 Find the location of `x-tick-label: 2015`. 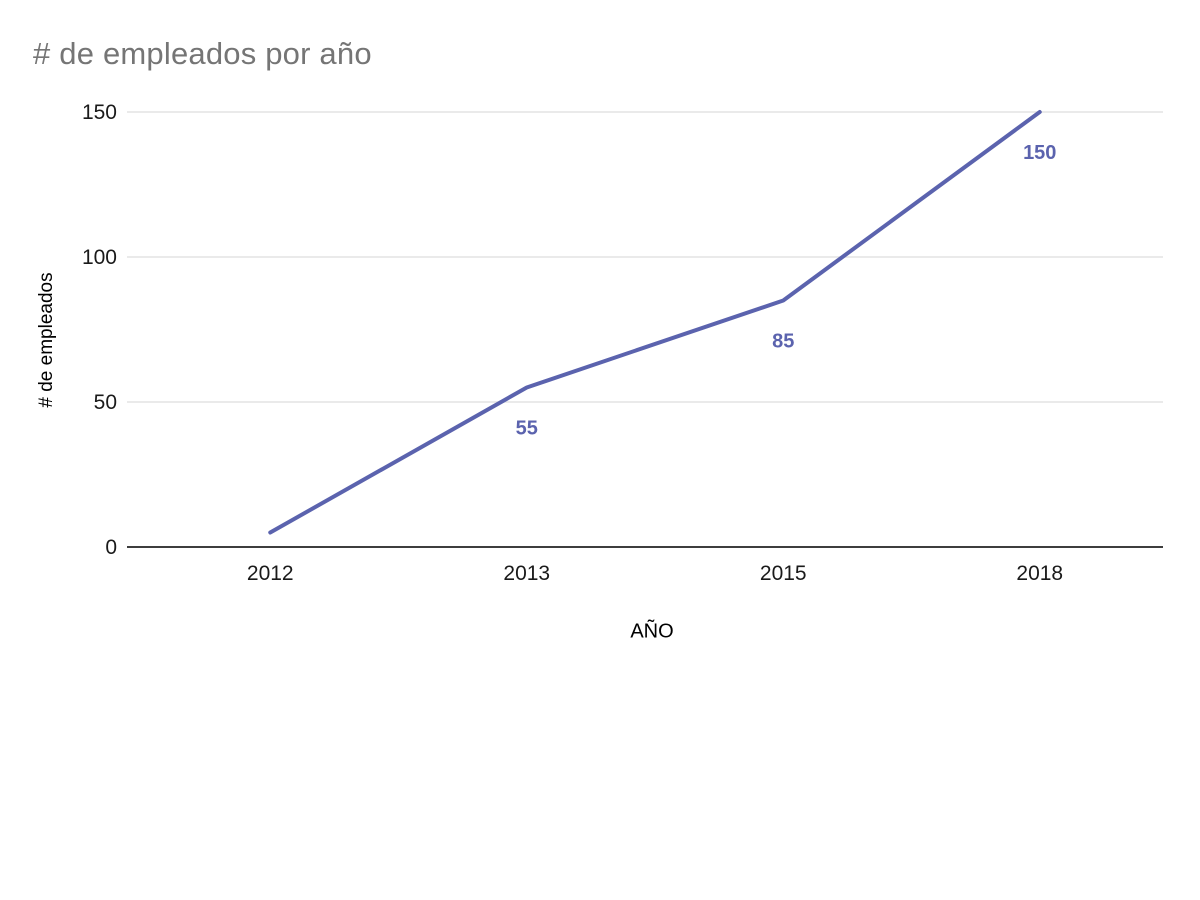

x-tick-label: 2015 is located at coordinates (783, 573).